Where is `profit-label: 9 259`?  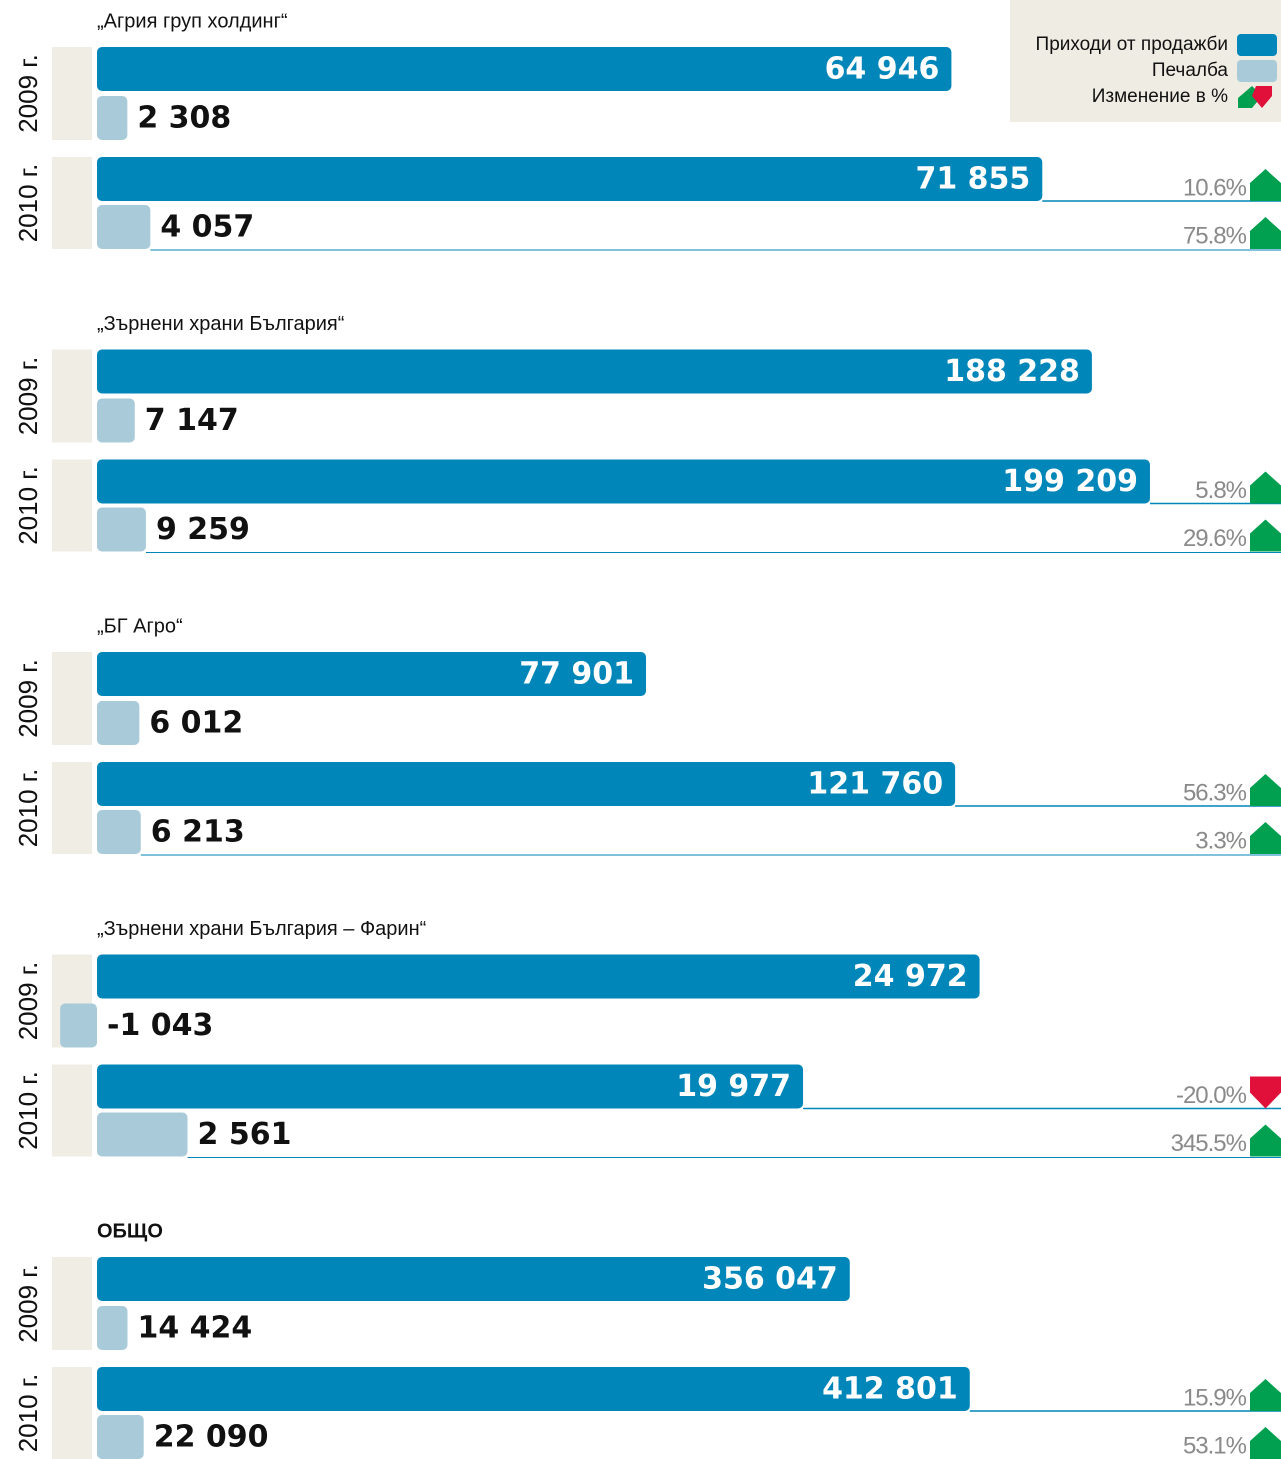 profit-label: 9 259 is located at coordinates (203, 529).